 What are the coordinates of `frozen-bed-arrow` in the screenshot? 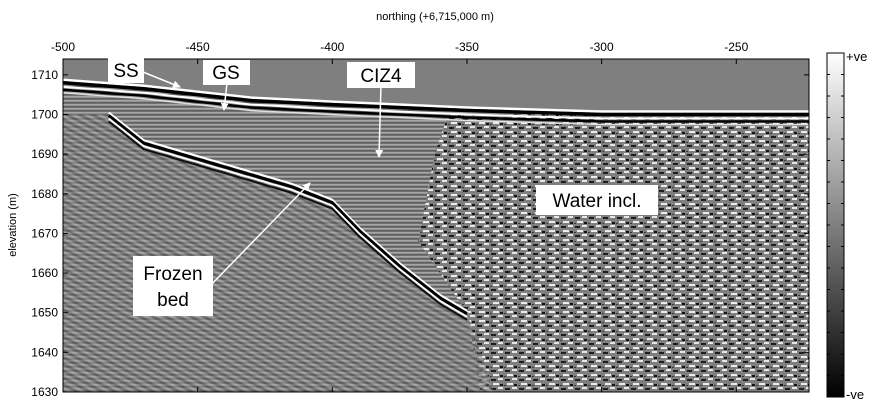 It's located at (259, 235).